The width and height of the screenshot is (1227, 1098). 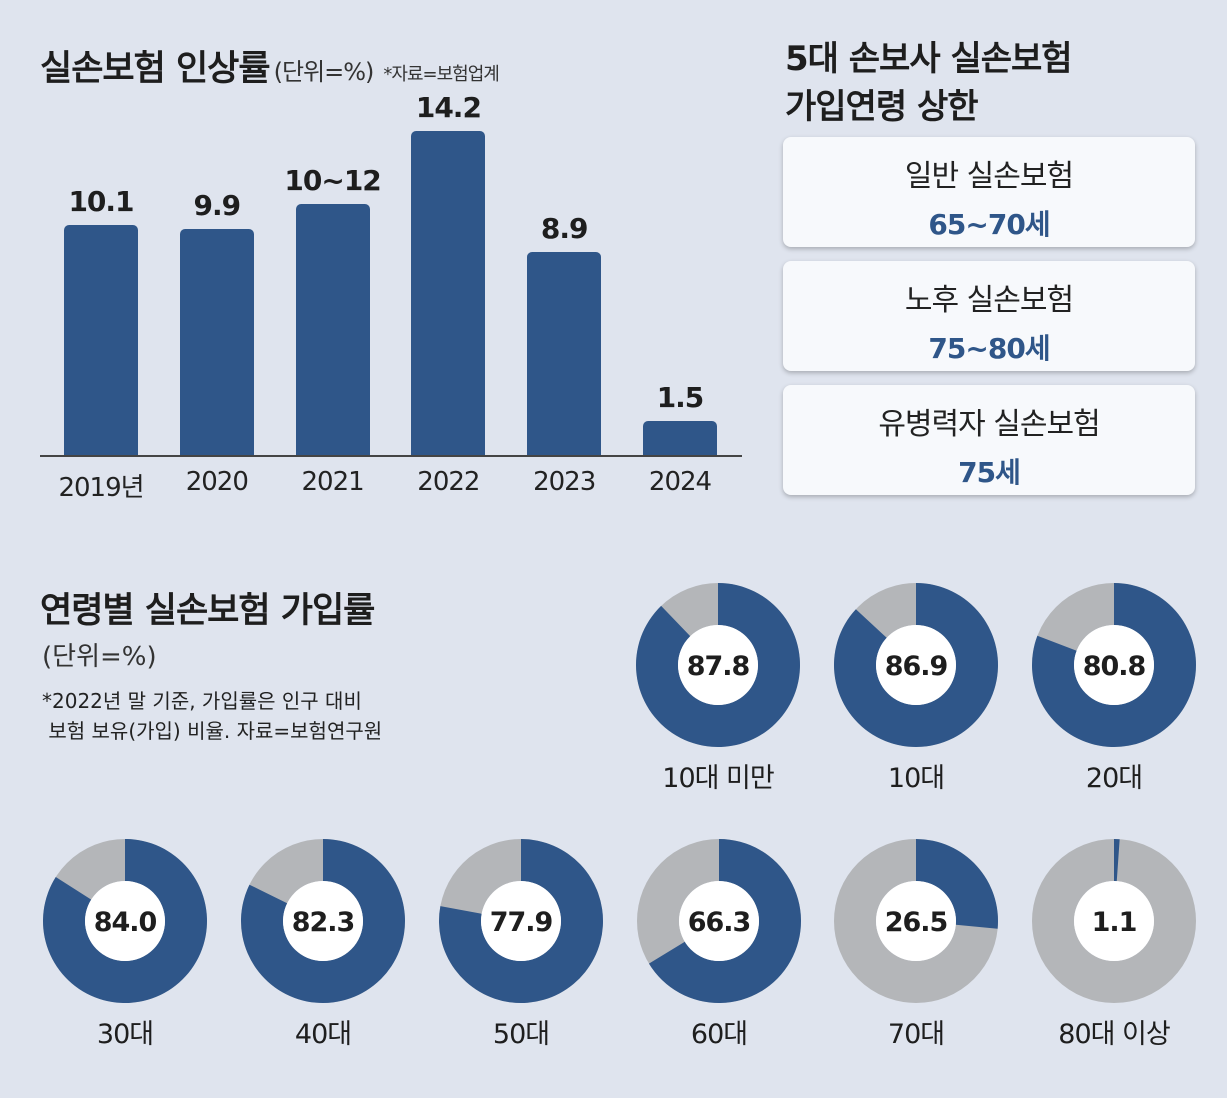 What do you see at coordinates (989, 348) in the screenshot?
I see `cap-card-range: 75~80세` at bounding box center [989, 348].